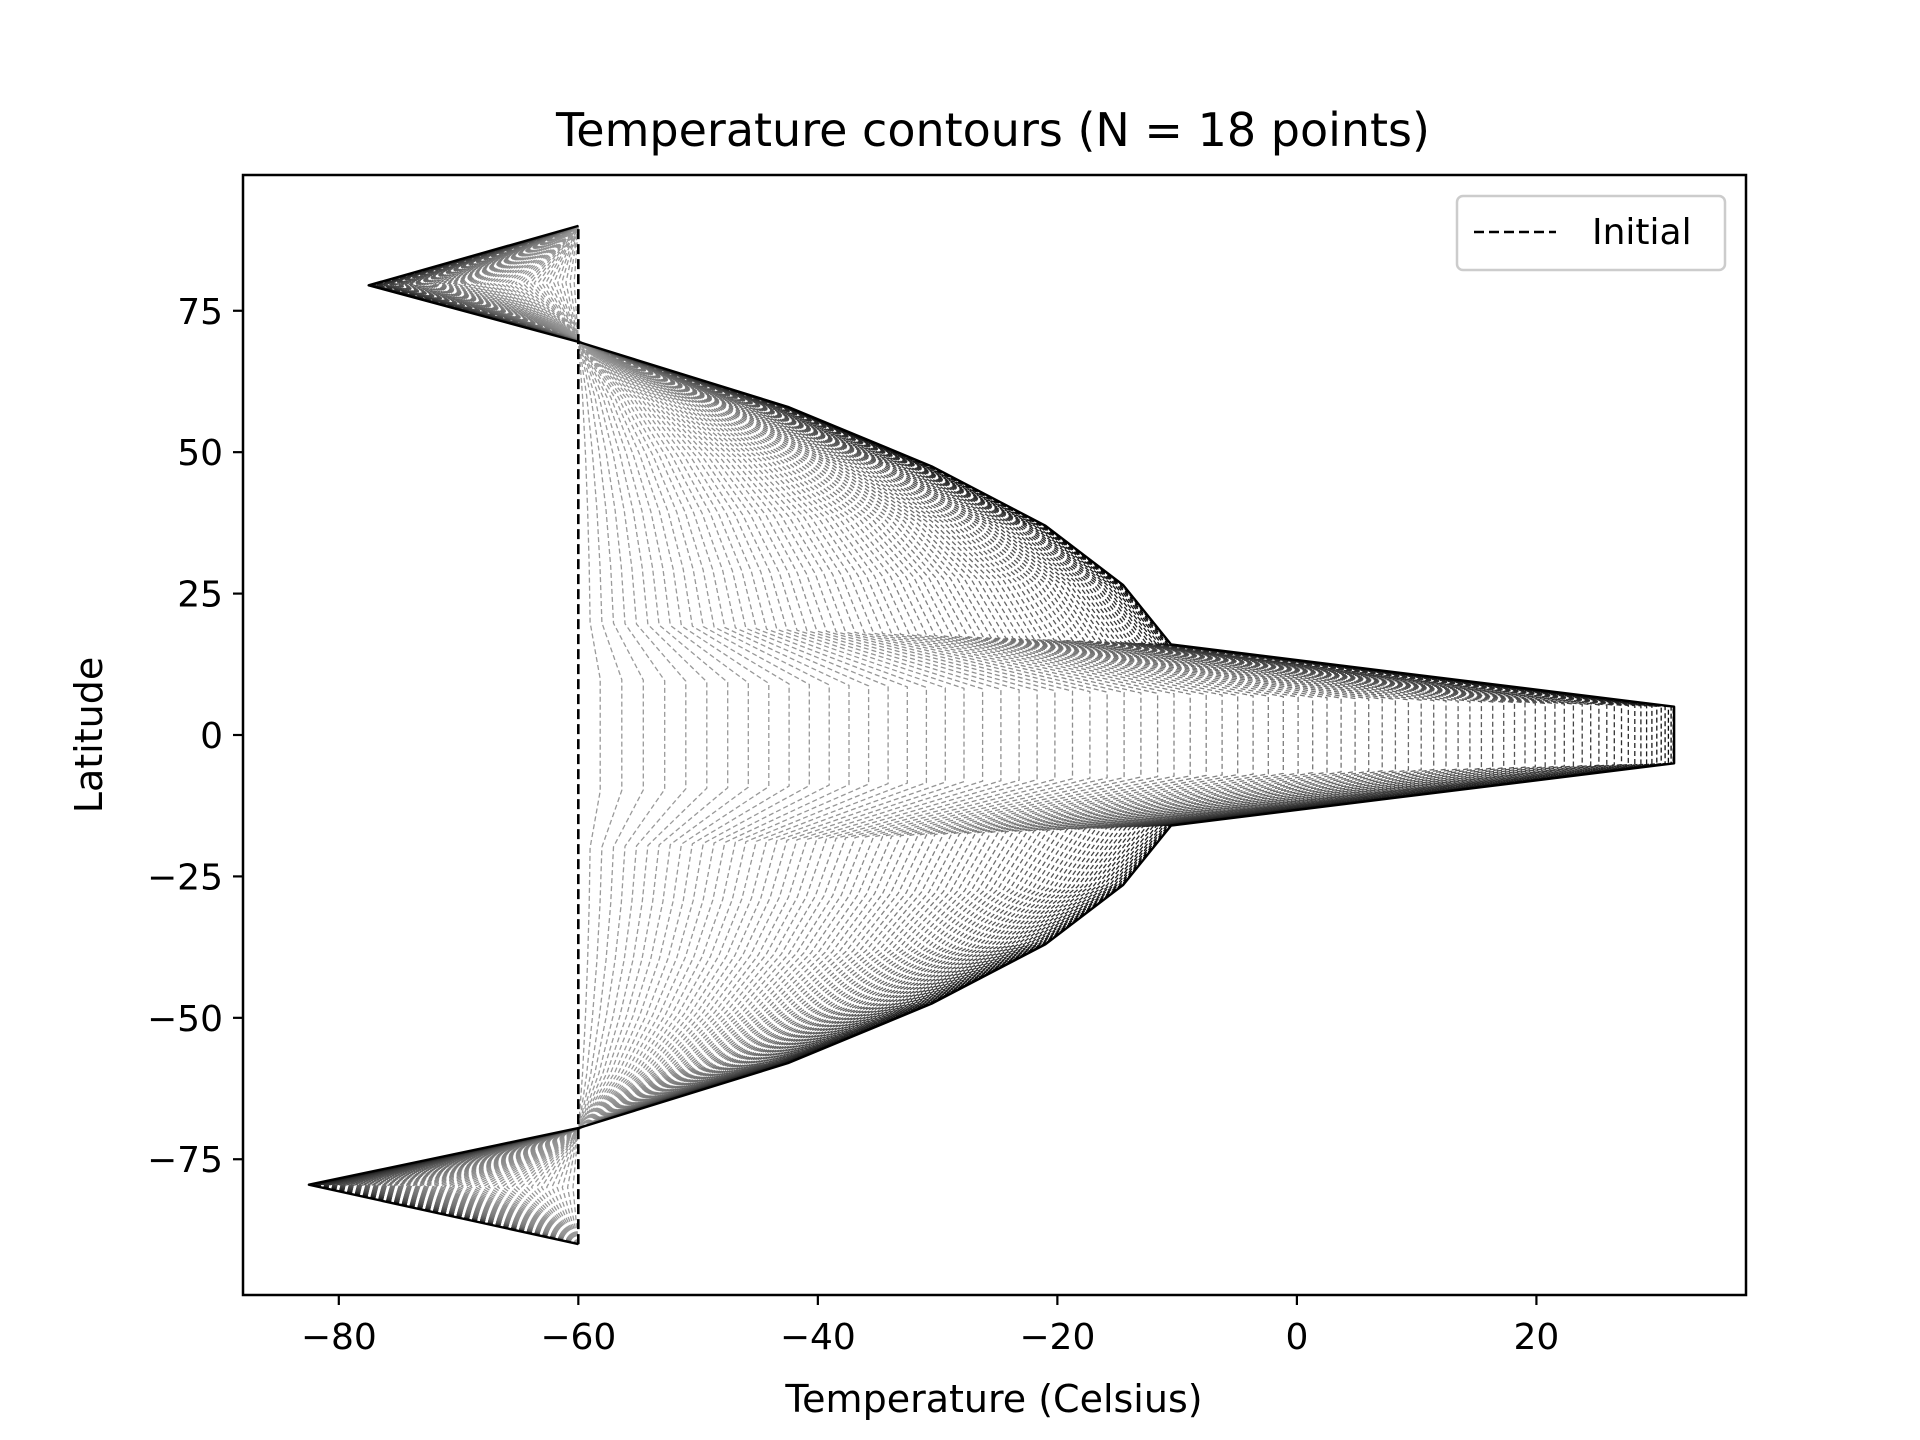 Image resolution: width=1920 pixels, height=1440 pixels. I want to click on y-axis-ticks: −75 −50 −25 0 25 50 75, so click(195, 736).